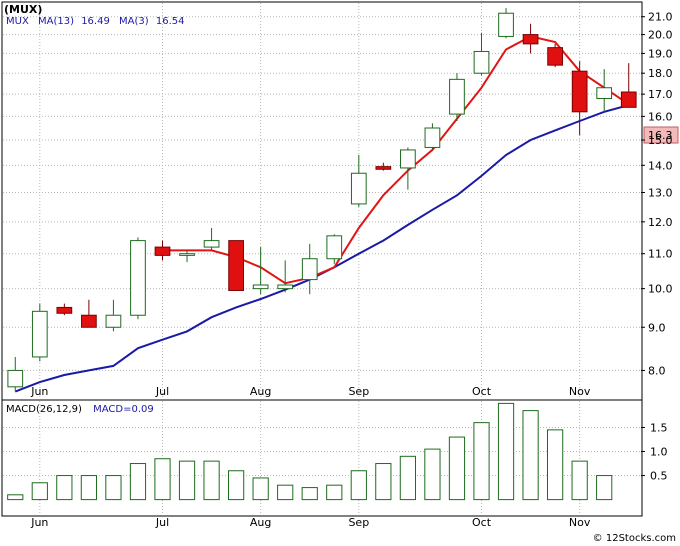  What do you see at coordinates (39, 522) in the screenshot?
I see `macd-x-tick-label: Jun` at bounding box center [39, 522].